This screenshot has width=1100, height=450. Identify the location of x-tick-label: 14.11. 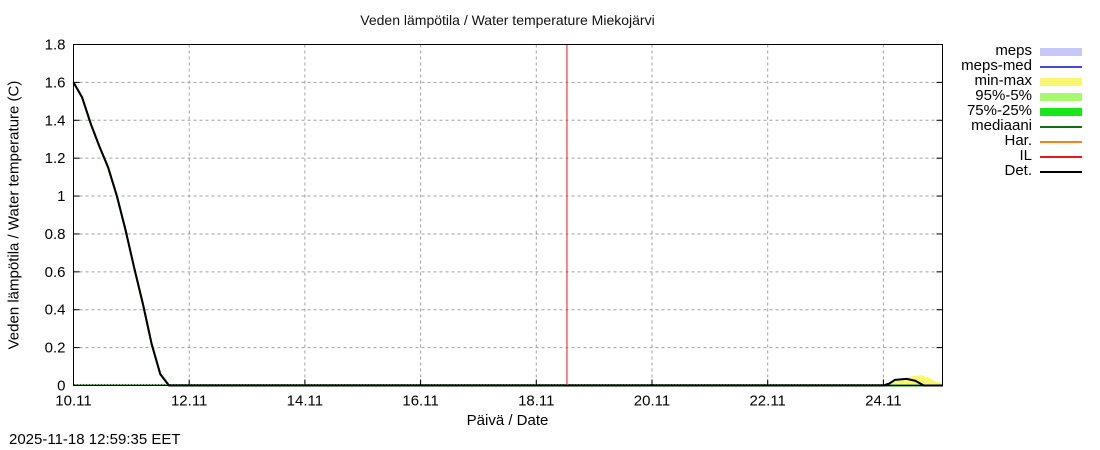
(305, 401).